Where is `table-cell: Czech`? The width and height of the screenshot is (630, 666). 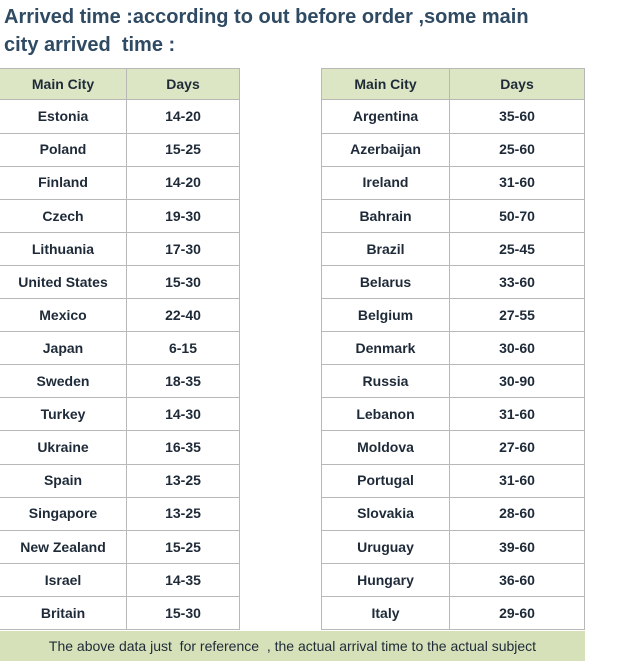 table-cell: Czech is located at coordinates (63, 216).